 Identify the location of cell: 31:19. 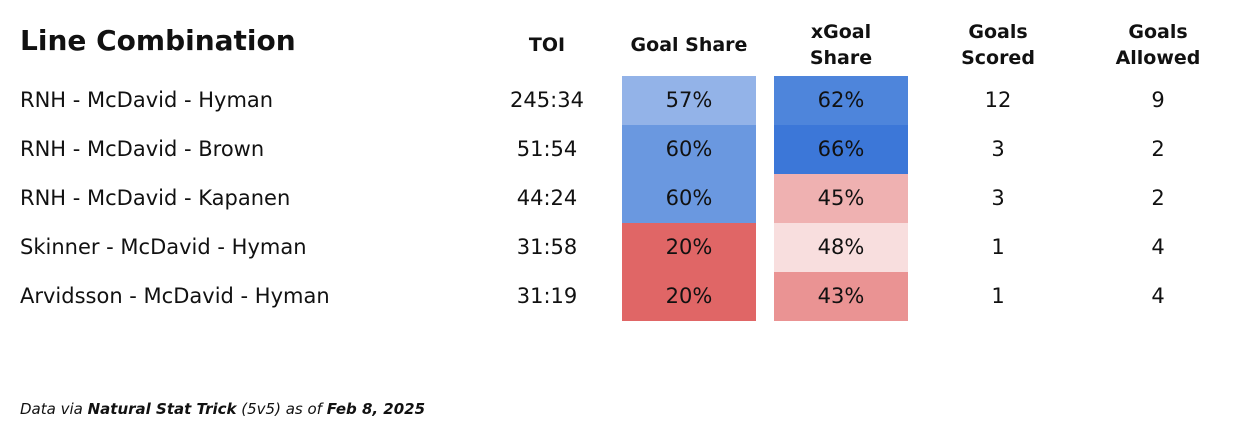
(547, 296).